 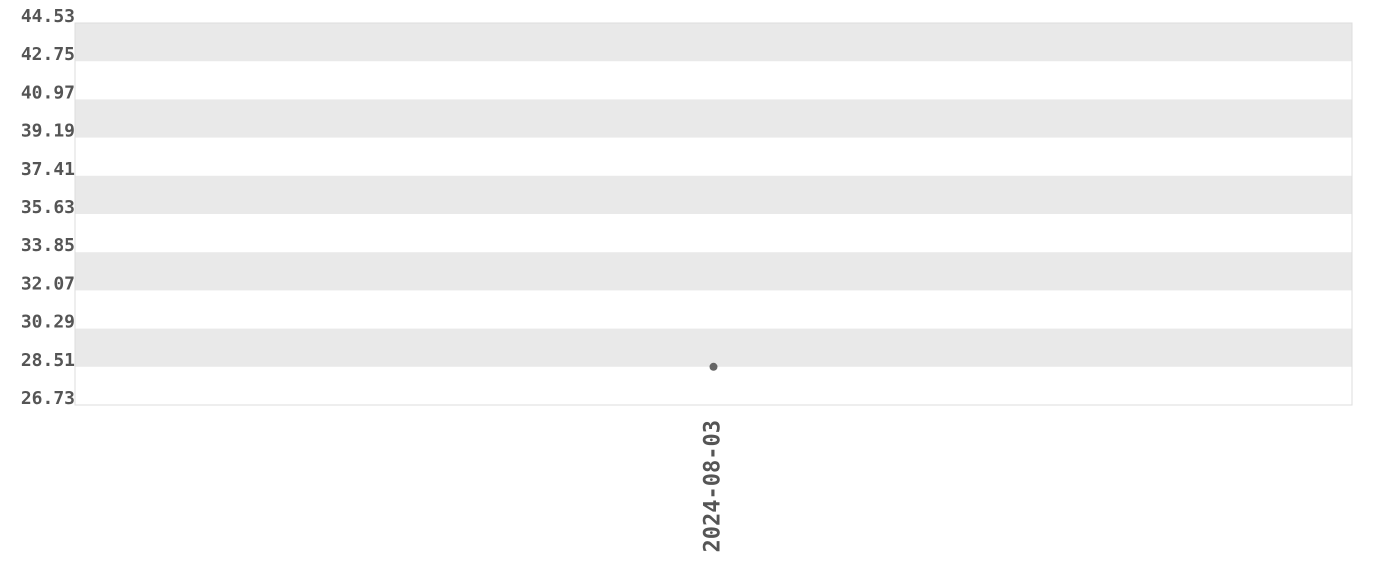 I want to click on y-tick-label: 40.97, so click(x=48, y=92).